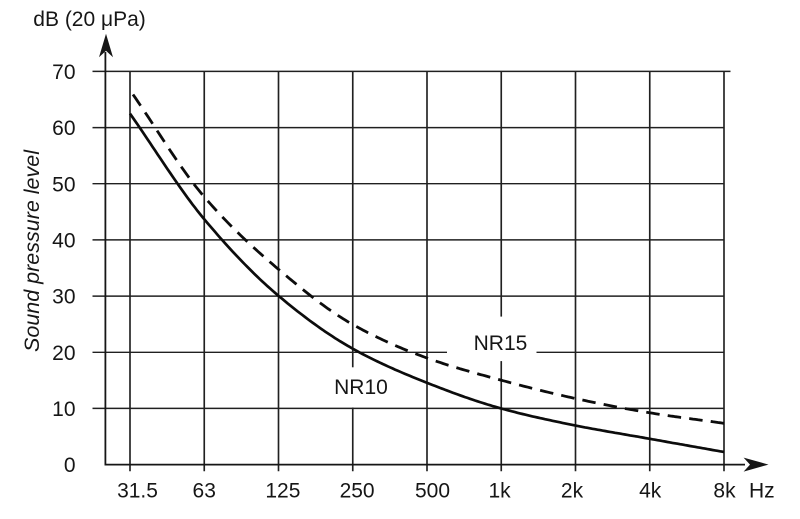  Describe the element at coordinates (500, 491) in the screenshot. I see `svg-text: 1k` at that location.